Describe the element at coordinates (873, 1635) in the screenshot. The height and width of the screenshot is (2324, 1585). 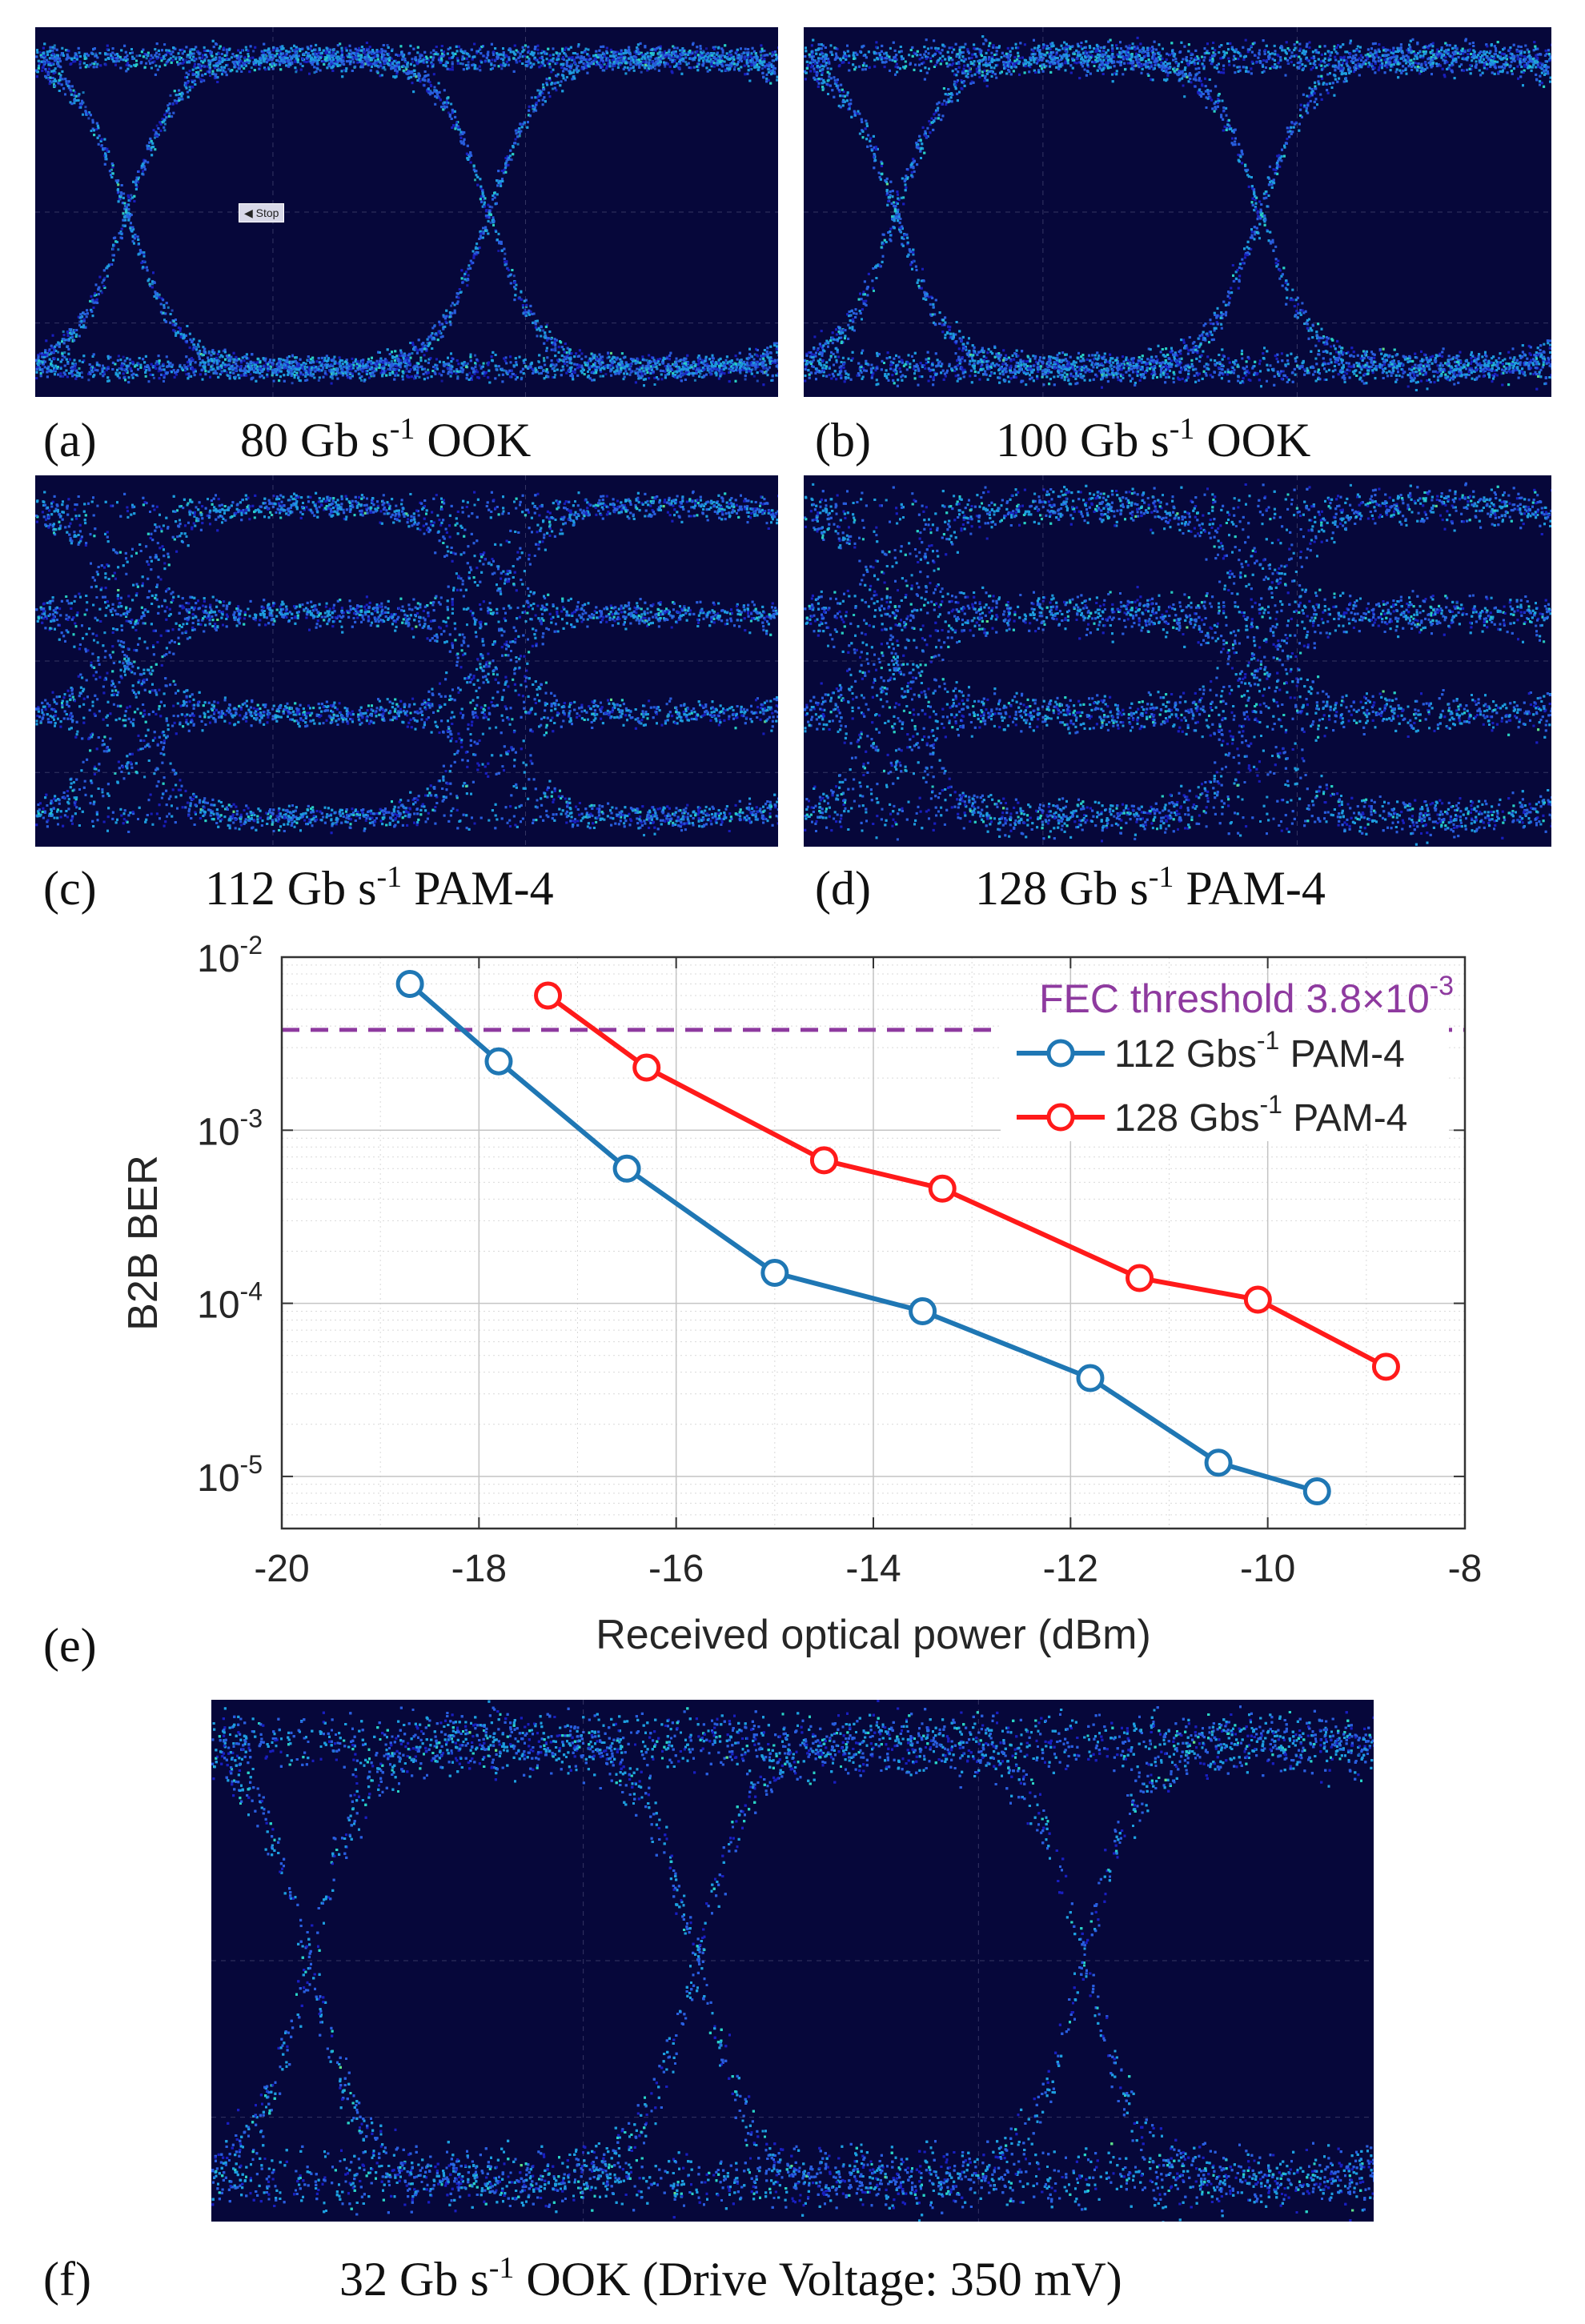
I see `x-axis-label: Received optical power (dBm)` at that location.